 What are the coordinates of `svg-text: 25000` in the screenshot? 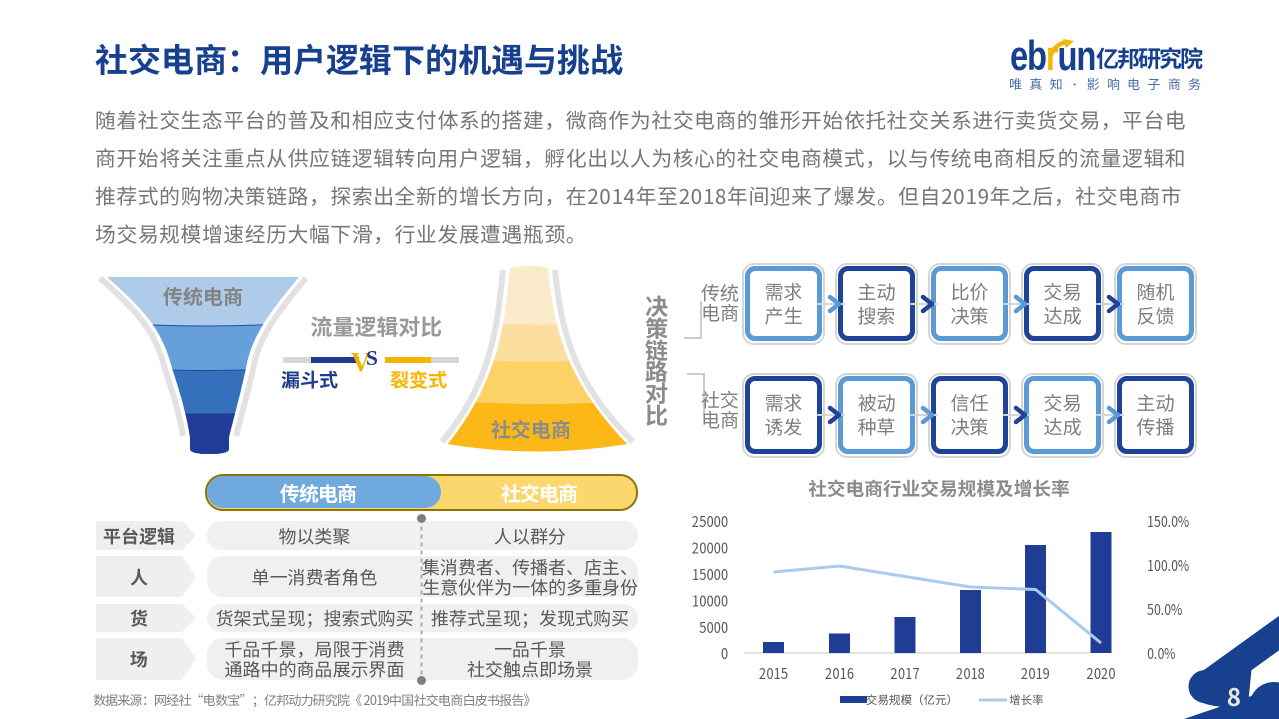 It's located at (710, 521).